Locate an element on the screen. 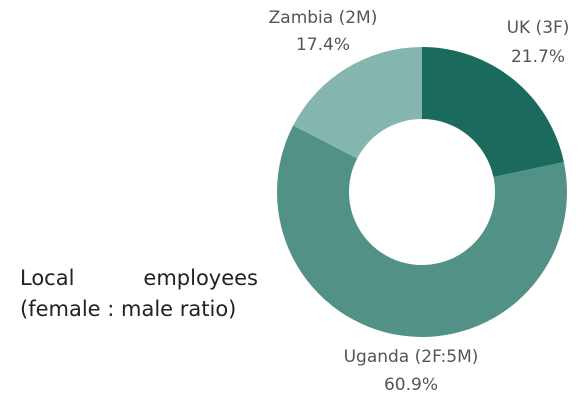 The height and width of the screenshot is (403, 584). chart-title: (female : male ratio) is located at coordinates (128, 309).